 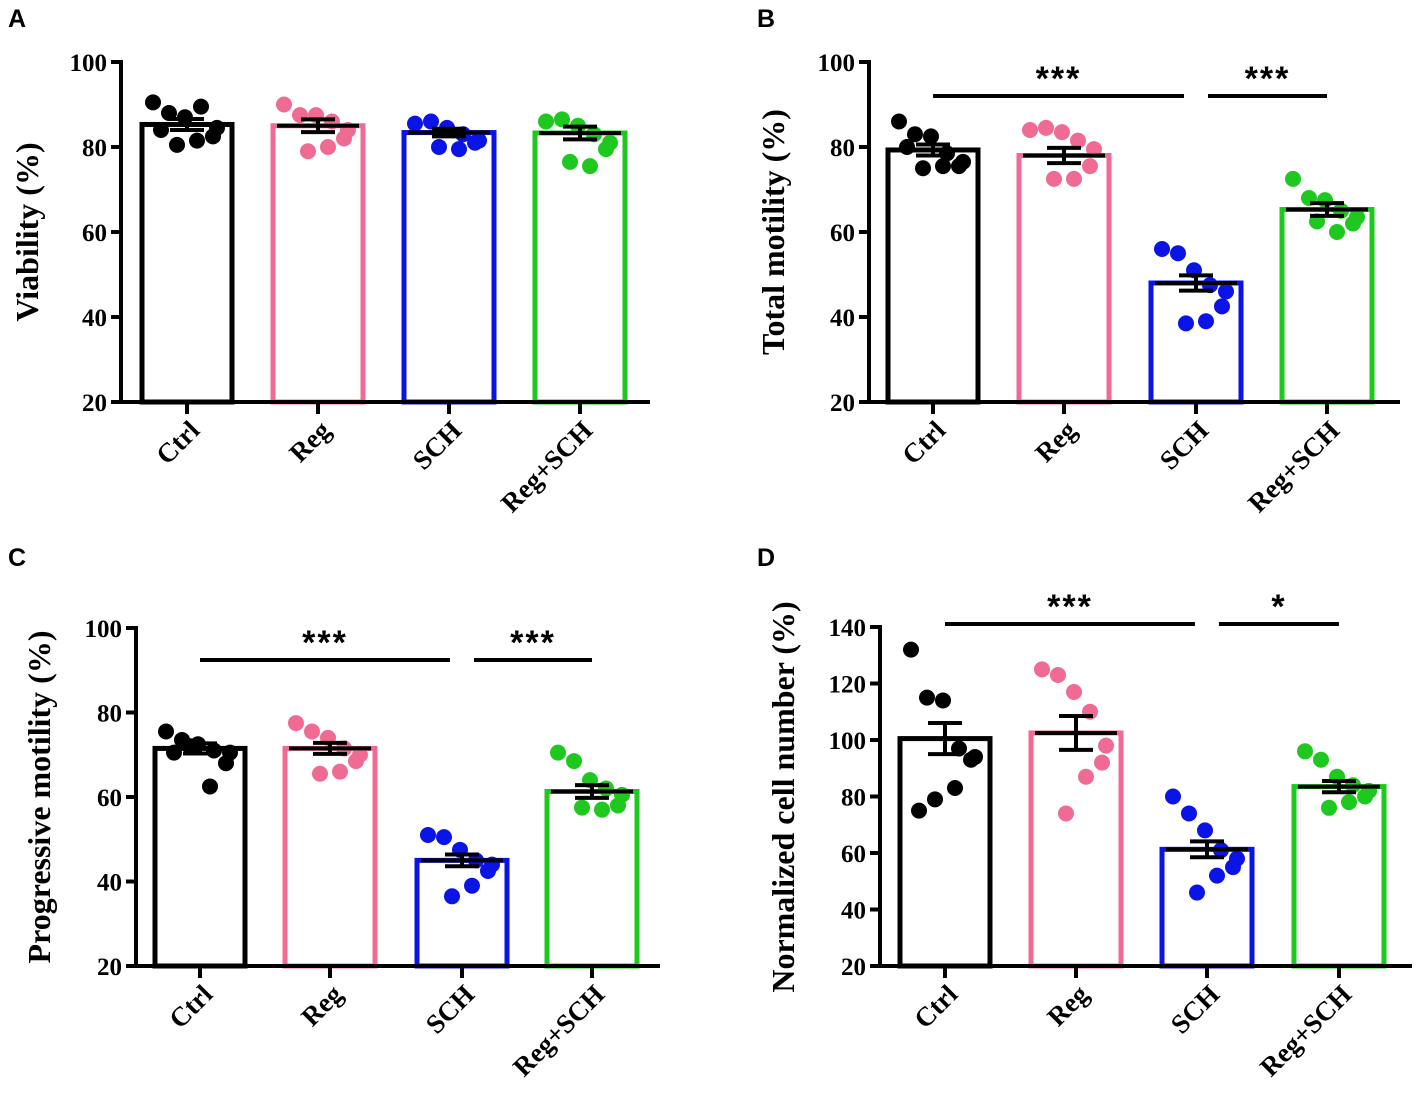 I want to click on panel-letter: D, so click(x=766, y=558).